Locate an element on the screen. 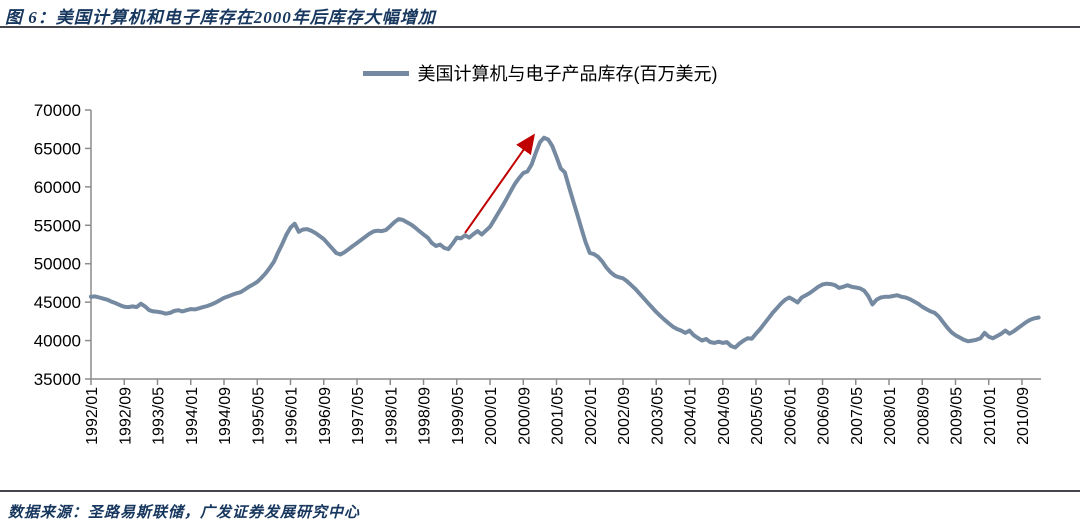 Image resolution: width=1080 pixels, height=529 pixels. y-tick-label: 65000 is located at coordinates (57, 148).